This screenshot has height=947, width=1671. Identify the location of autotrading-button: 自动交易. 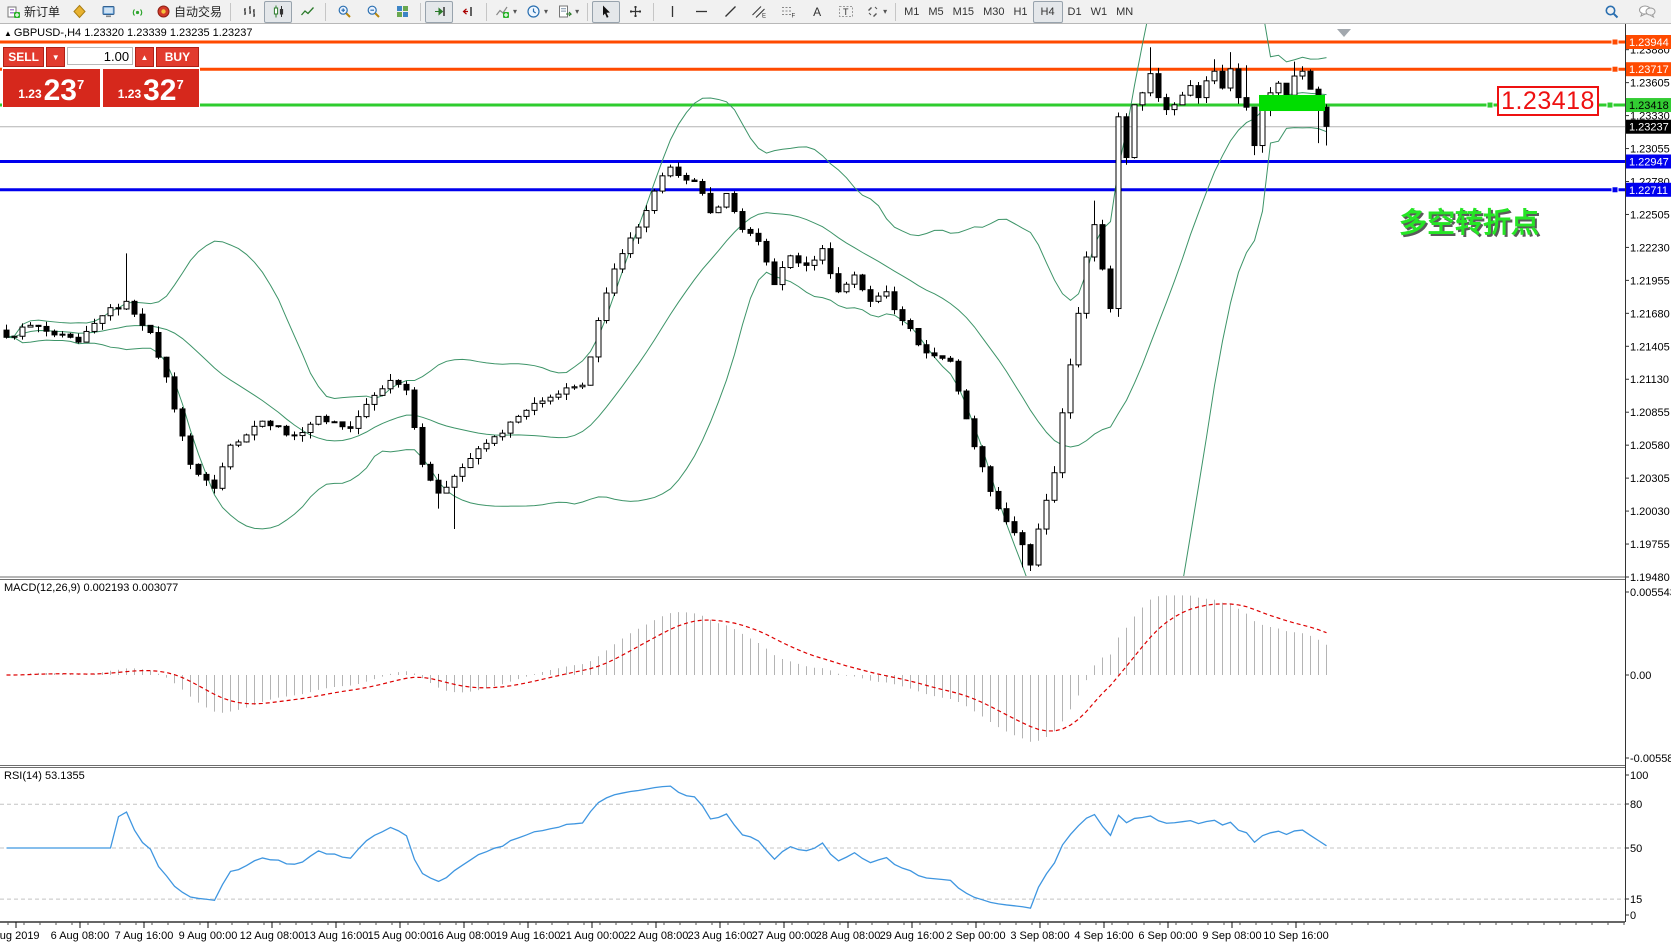
(189, 12).